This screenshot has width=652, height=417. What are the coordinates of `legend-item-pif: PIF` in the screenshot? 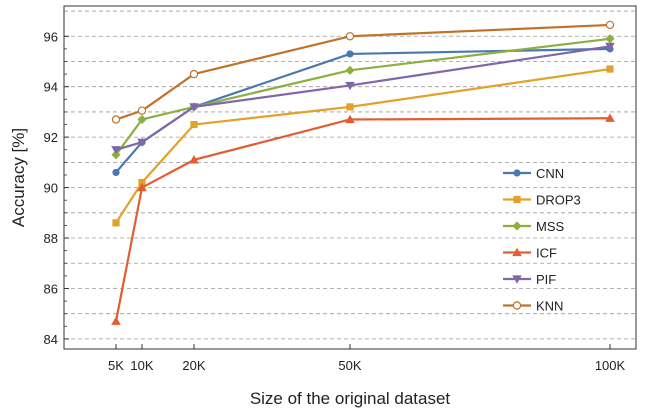 It's located at (529, 279).